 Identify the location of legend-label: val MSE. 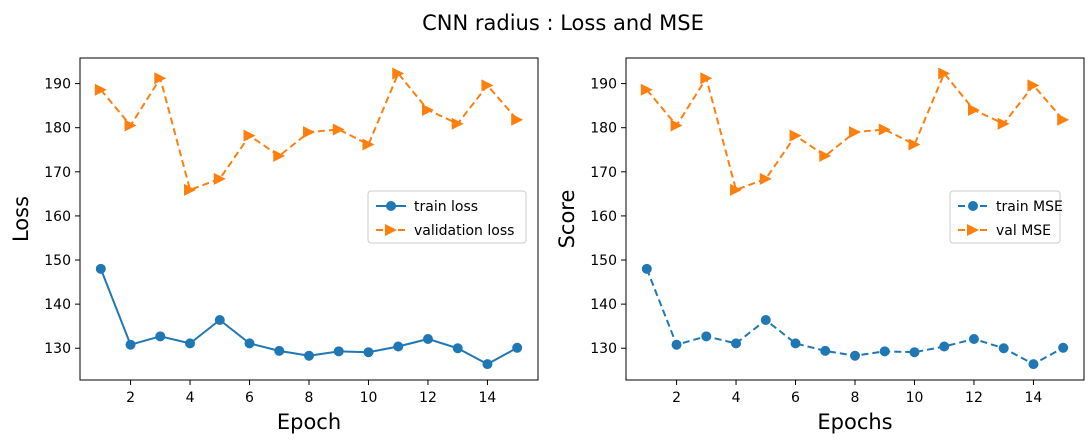
(1023, 231).